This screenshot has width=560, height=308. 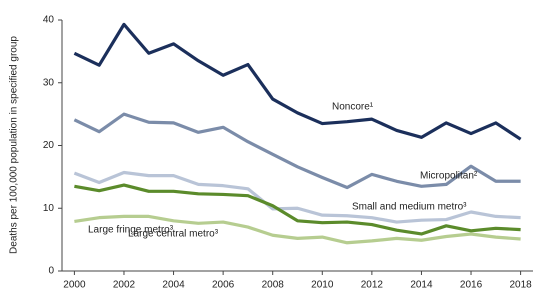 I want to click on series-label: Large central metro³, so click(x=173, y=234).